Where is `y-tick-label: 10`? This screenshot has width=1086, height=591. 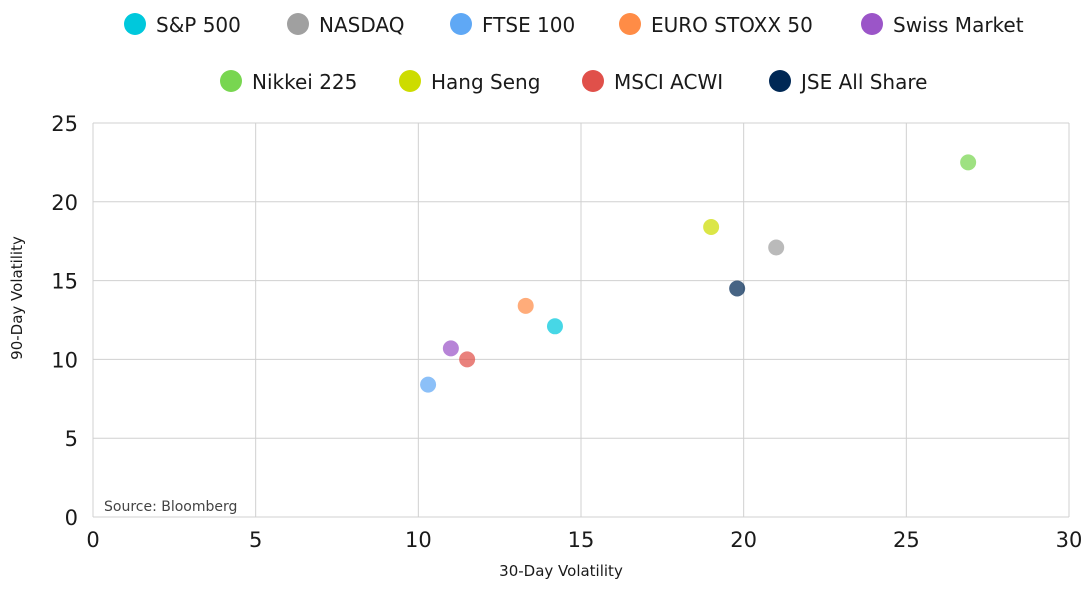 y-tick-label: 10 is located at coordinates (64, 360).